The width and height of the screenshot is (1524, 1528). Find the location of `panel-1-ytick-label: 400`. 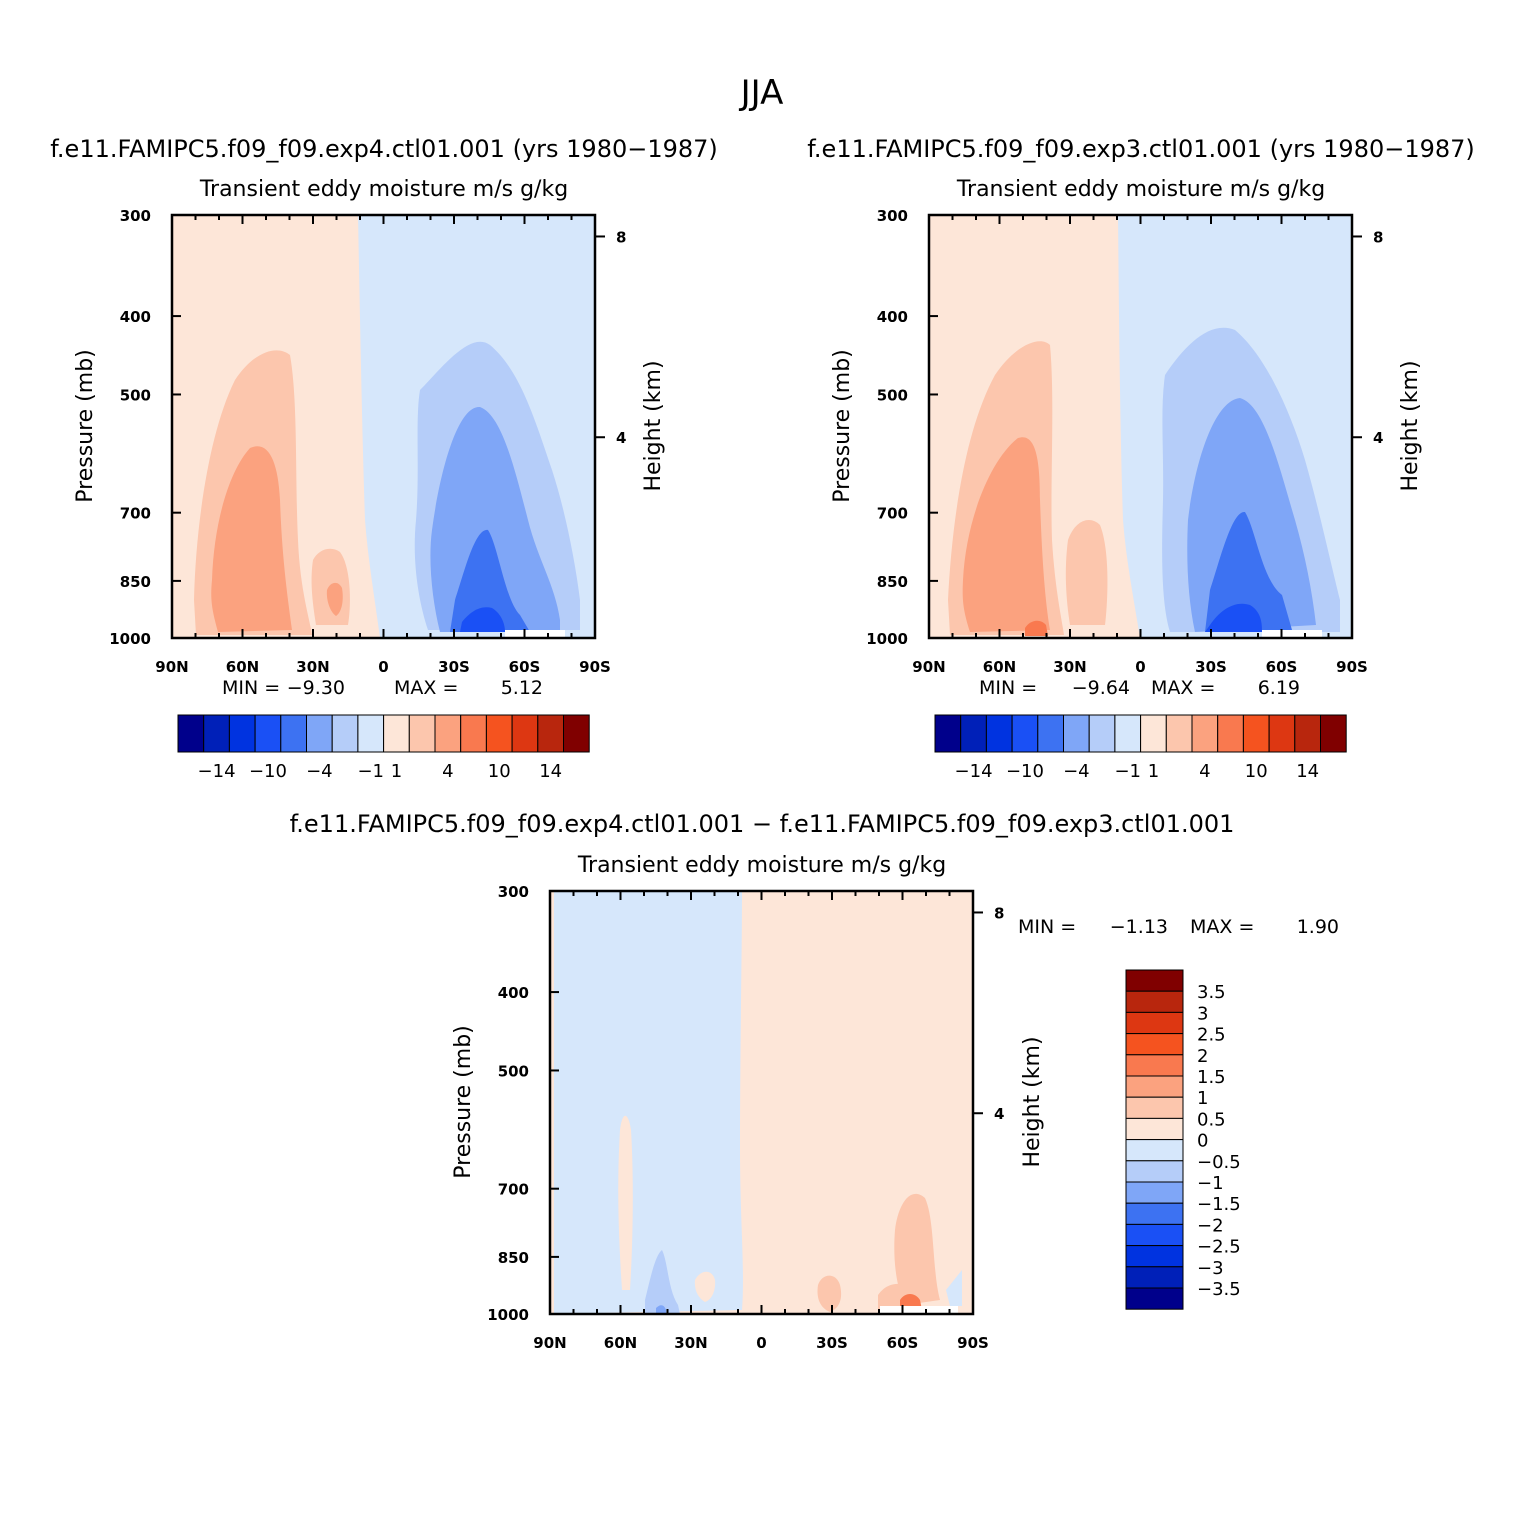

panel-1-ytick-label: 400 is located at coordinates (135, 317).